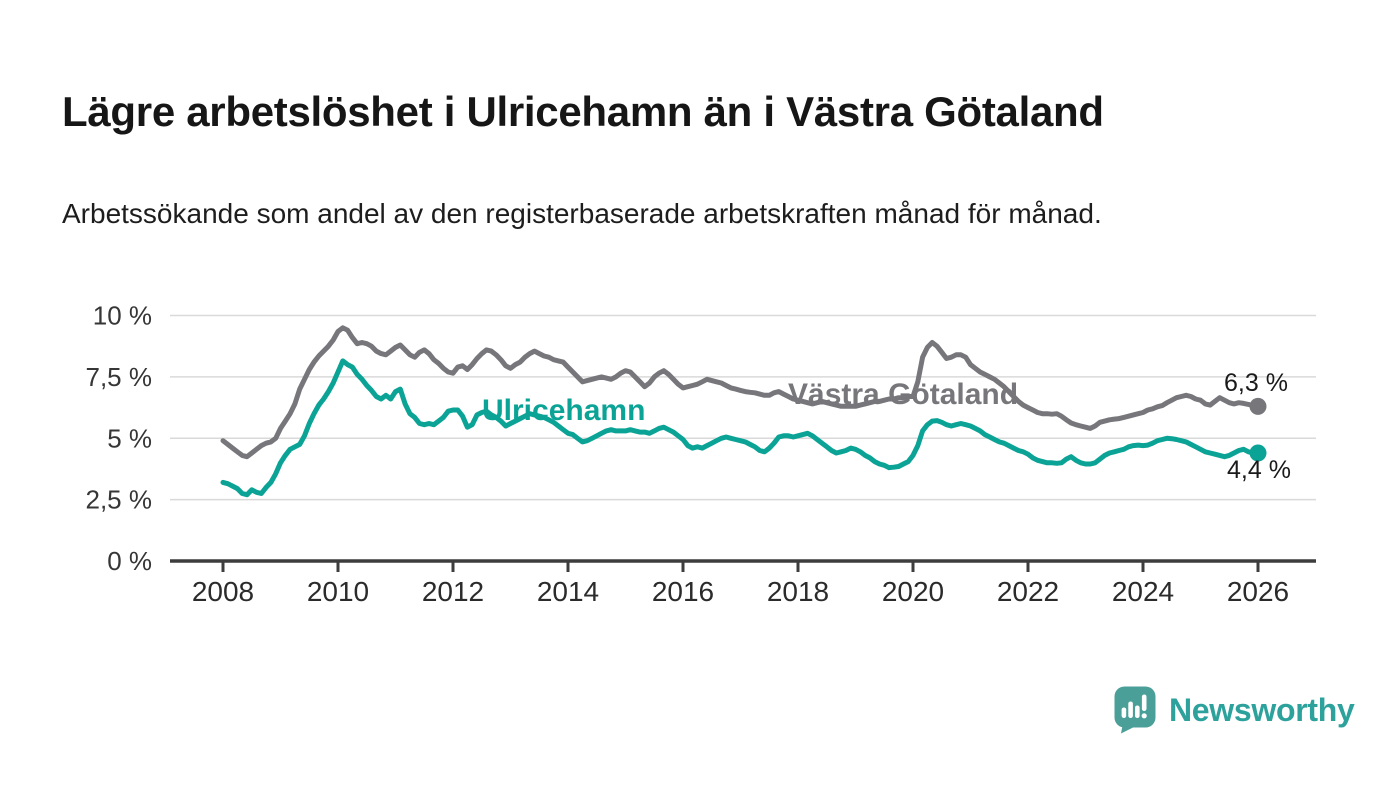  I want to click on y-axis-tick-label: 7,5 %, so click(119, 377).